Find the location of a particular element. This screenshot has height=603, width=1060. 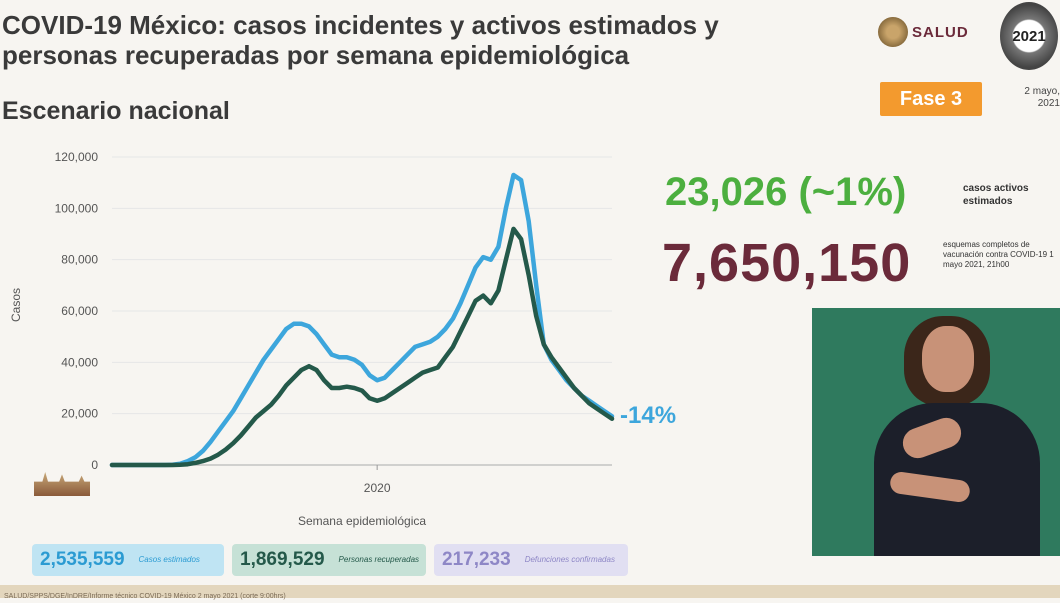

x-axis-label: Semana epidemiológica is located at coordinates (362, 521).